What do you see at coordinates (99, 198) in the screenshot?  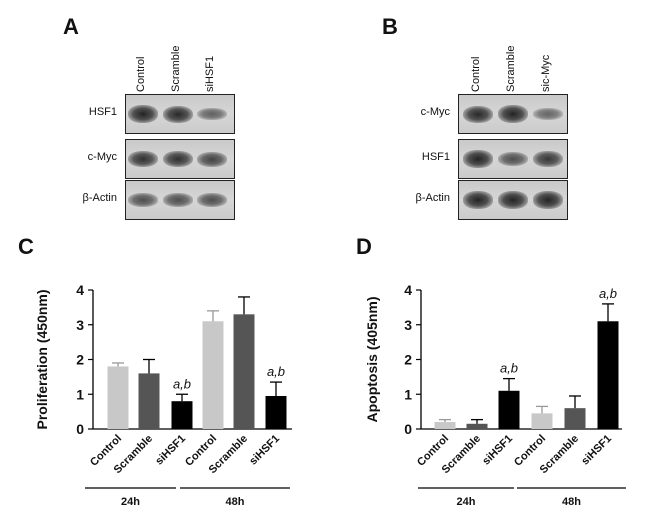 I see `blot-row-label-a-3: β-Actin` at bounding box center [99, 198].